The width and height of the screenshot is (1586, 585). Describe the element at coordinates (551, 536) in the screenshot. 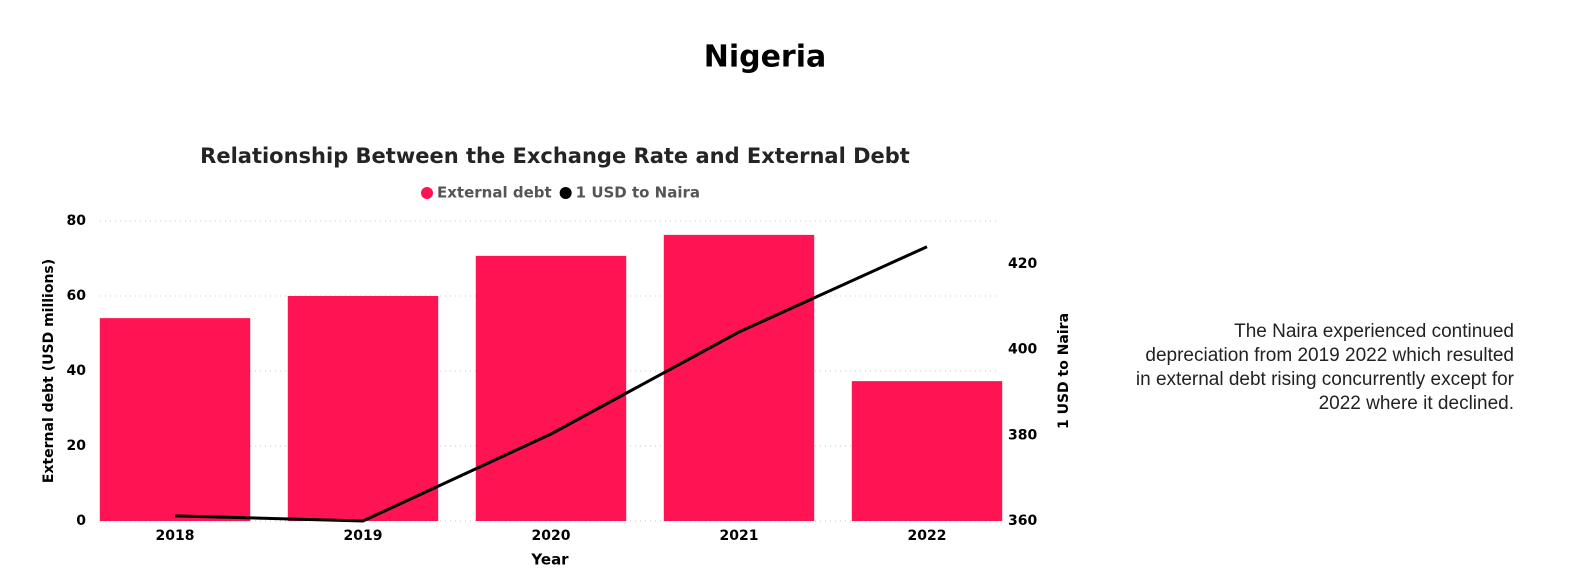

I see `x-tick-label: 2020` at that location.